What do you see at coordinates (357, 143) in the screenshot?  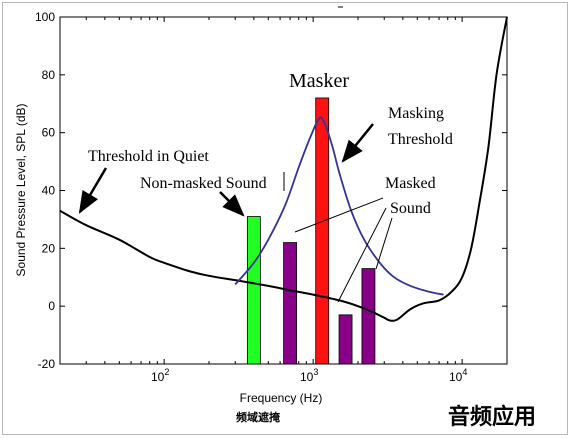 I see `masking-threshold-arrow` at bounding box center [357, 143].